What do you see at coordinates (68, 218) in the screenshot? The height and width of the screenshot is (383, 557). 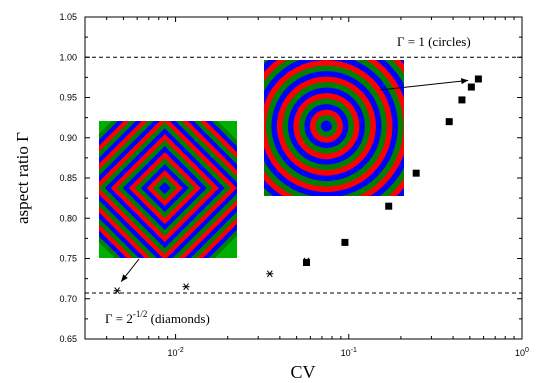 I see `y-tick-label: 0.80` at bounding box center [68, 218].